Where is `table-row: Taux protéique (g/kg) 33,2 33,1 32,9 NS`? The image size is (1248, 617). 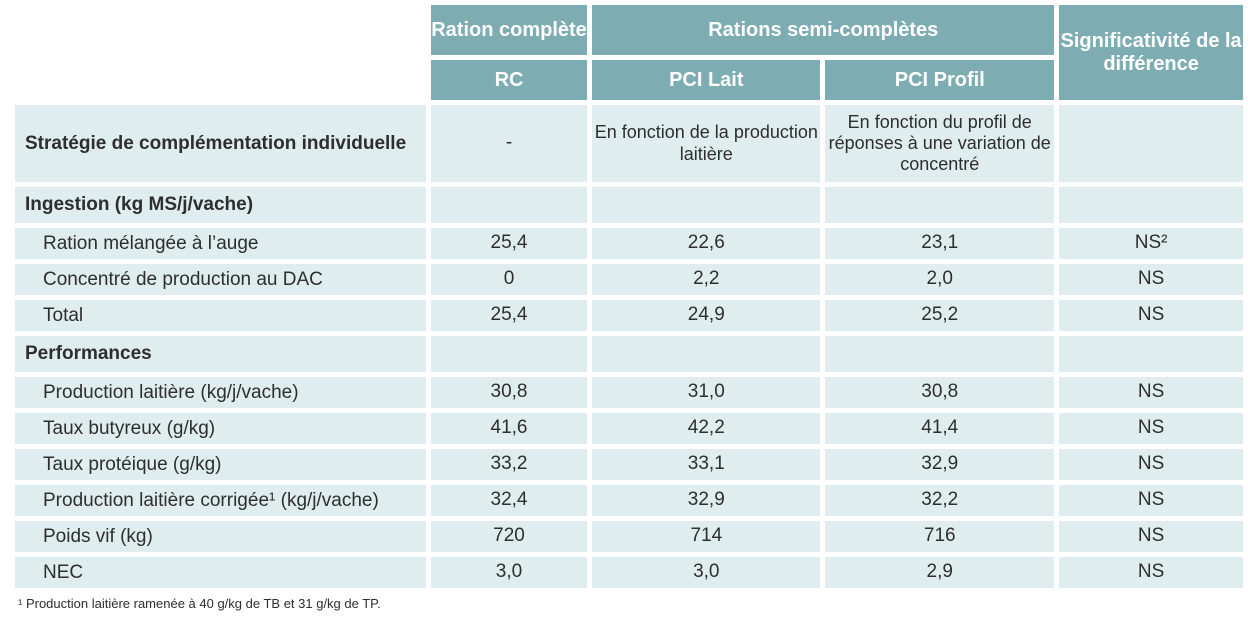
table-row: Taux protéique (g/kg) 33,2 33,1 32,9 NS is located at coordinates (629, 464).